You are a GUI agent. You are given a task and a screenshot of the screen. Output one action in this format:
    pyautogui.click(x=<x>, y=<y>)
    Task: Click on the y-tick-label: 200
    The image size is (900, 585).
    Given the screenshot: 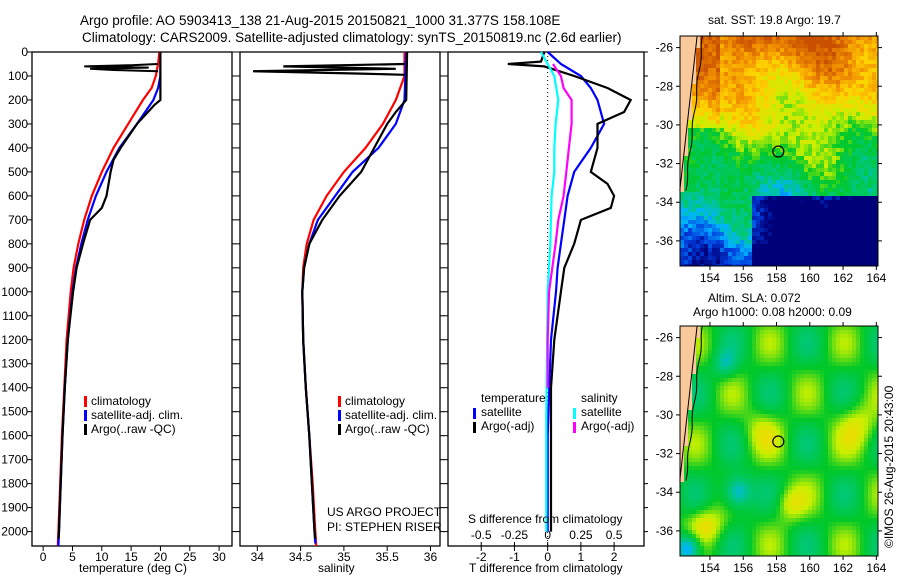 What is the action you would take?
    pyautogui.click(x=18, y=100)
    